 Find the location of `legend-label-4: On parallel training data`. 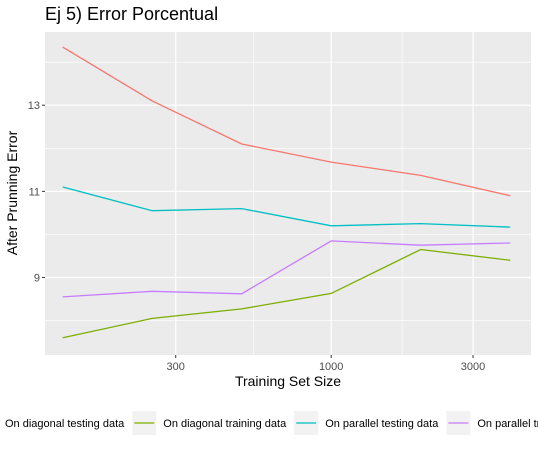

legend-label-4: On parallel training data is located at coordinates (507, 424).